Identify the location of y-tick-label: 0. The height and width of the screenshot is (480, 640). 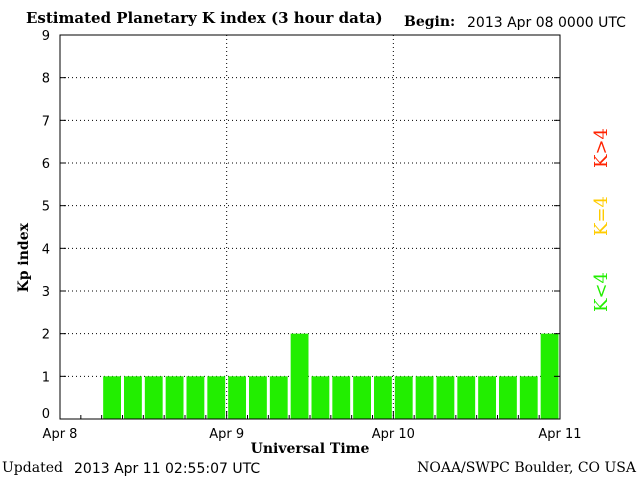
(46, 414).